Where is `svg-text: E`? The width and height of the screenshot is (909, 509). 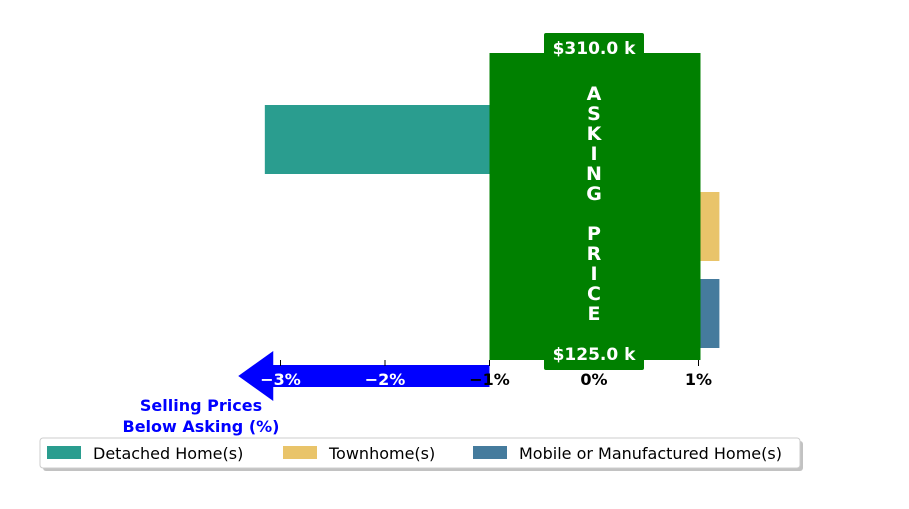
svg-text: E is located at coordinates (594, 314).